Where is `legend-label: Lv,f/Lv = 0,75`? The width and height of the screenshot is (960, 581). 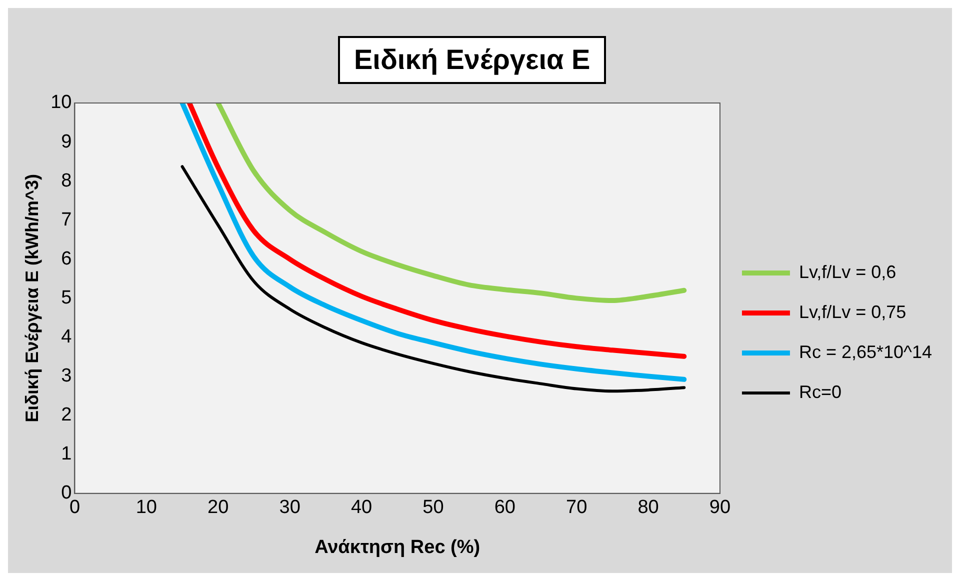 legend-label: Lv,f/Lv = 0,75 is located at coordinates (852, 312).